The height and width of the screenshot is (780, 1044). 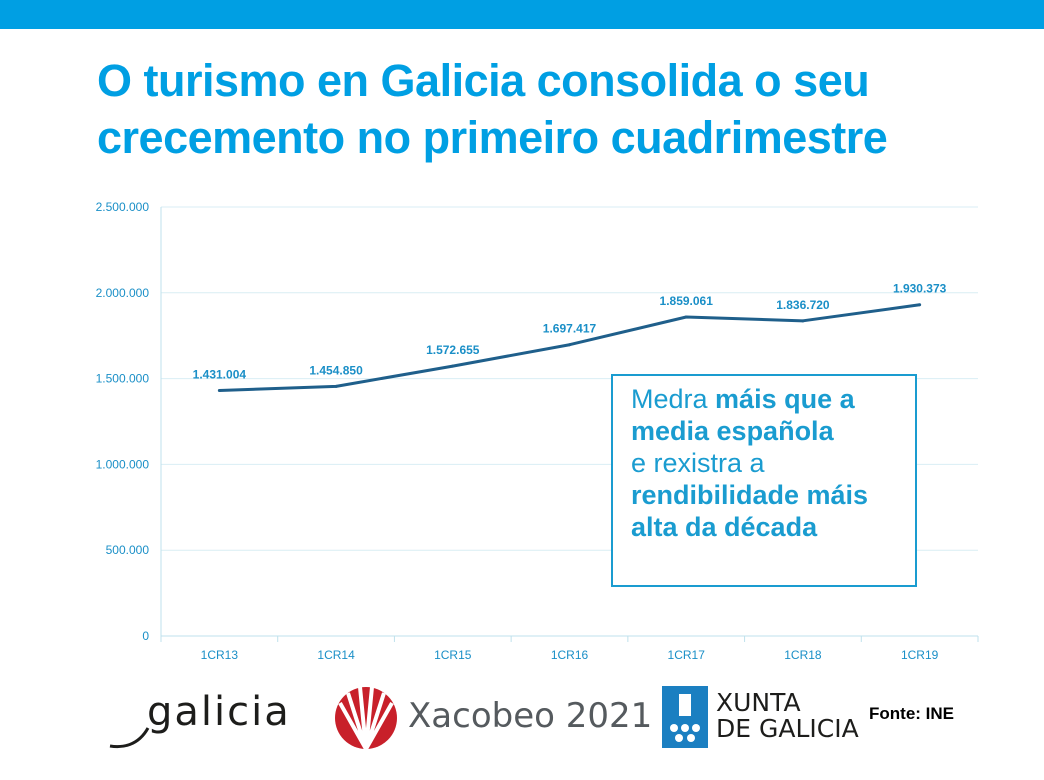 What do you see at coordinates (483, 80) in the screenshot?
I see `title-line-1: O turismo en Galicia consolida o seu` at bounding box center [483, 80].